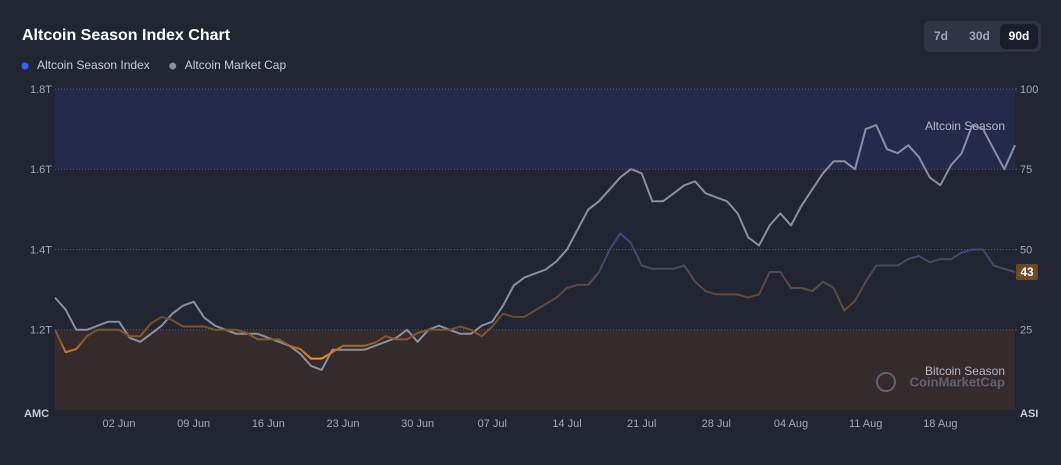 The height and width of the screenshot is (465, 1061). What do you see at coordinates (641, 424) in the screenshot?
I see `x-tick-label: 21 Jul` at bounding box center [641, 424].